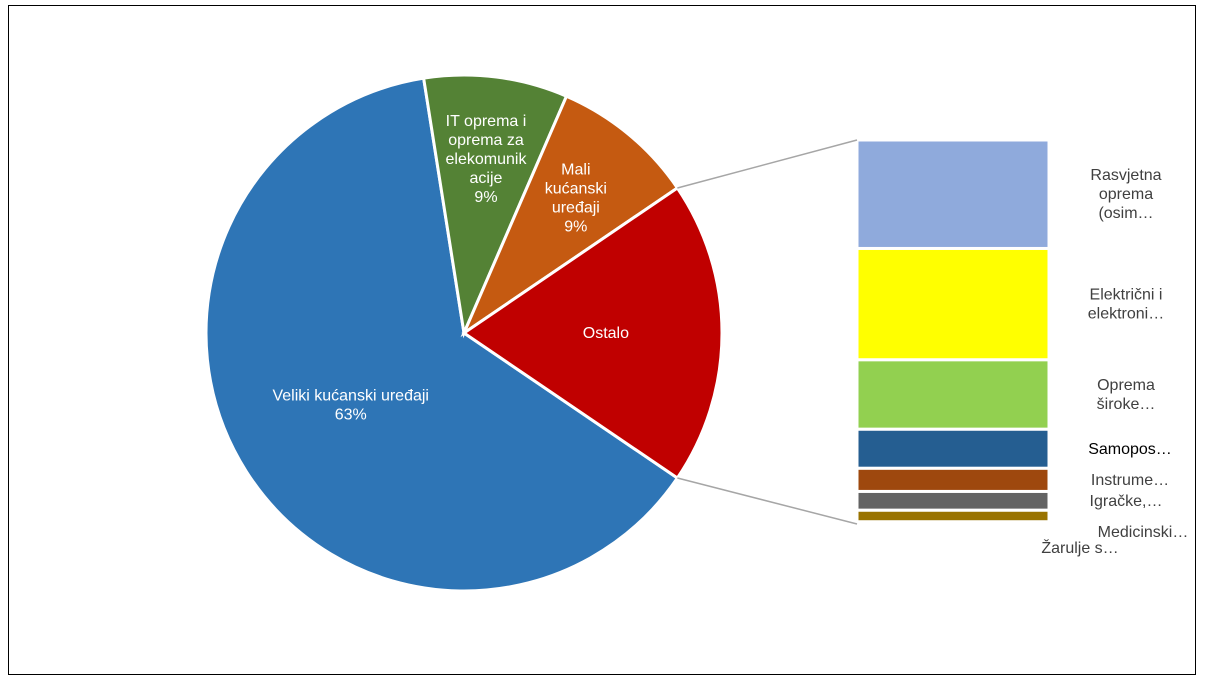  Describe the element at coordinates (953, 523) in the screenshot. I see `bar-segment-zarulje-s` at that location.